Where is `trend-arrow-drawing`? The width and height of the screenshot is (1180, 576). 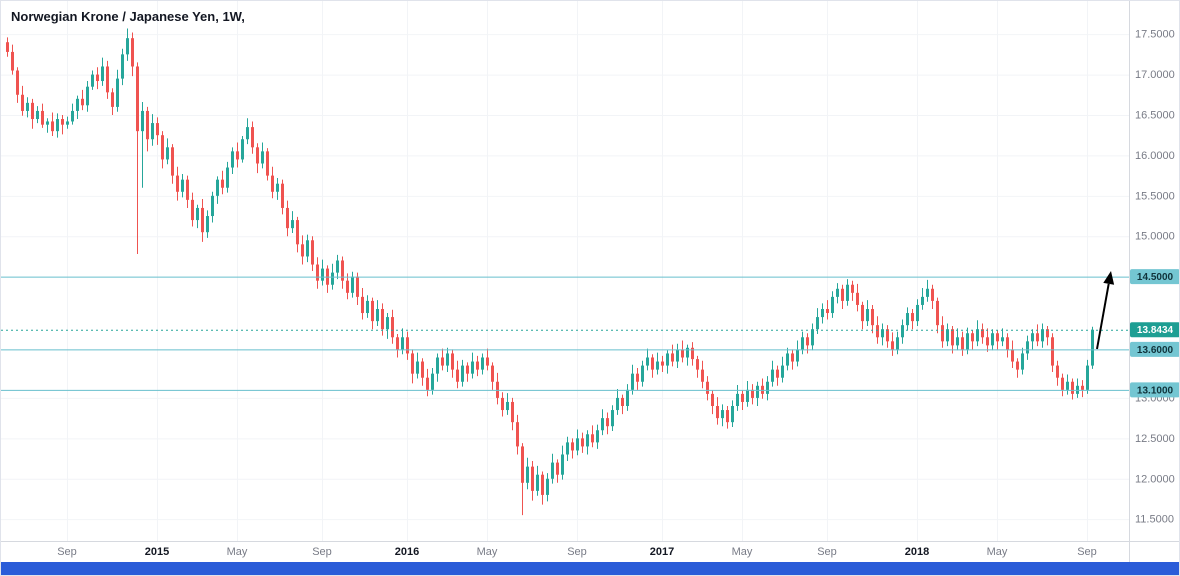
trend-arrow-drawing is located at coordinates (1105, 310).